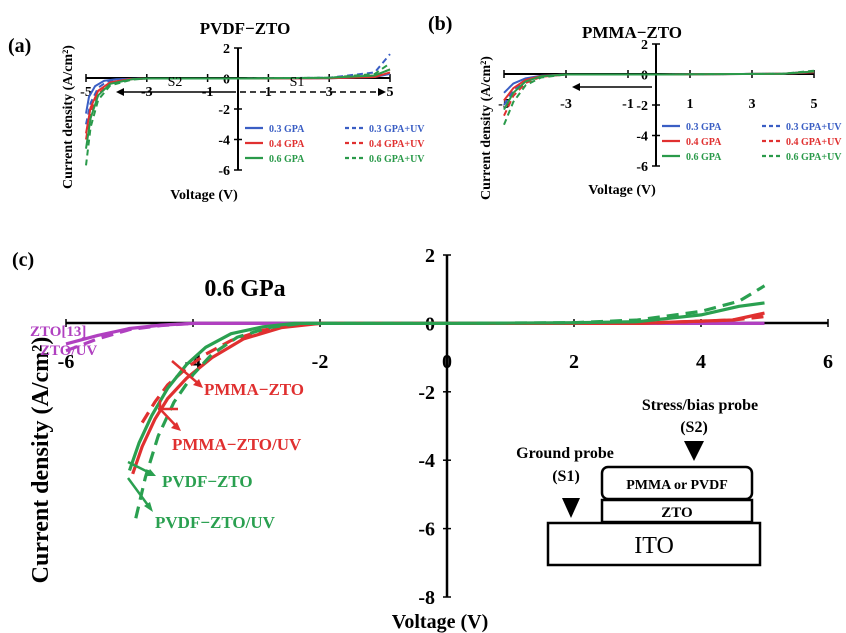 This screenshot has width=846, height=633. What do you see at coordinates (151, 472) in the screenshot?
I see `callout-pvdf-zto-arrowhead` at bounding box center [151, 472].